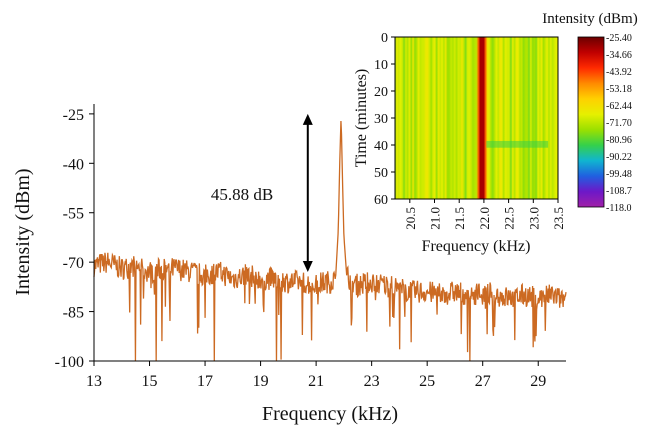 This screenshot has height=429, width=654. What do you see at coordinates (619, 191) in the screenshot?
I see `colorbar-label: -108.7` at bounding box center [619, 191].